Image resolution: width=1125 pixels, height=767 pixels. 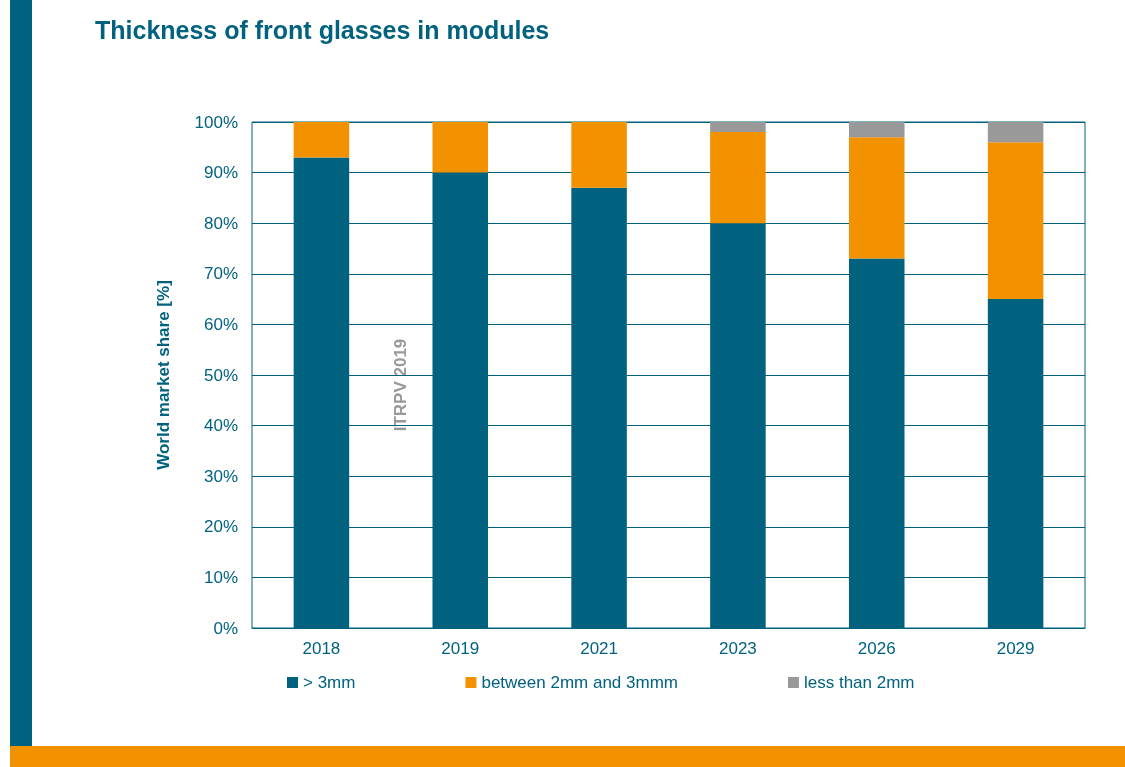 I want to click on chart-title: Thickness of front glasses in modules, so click(x=322, y=29).